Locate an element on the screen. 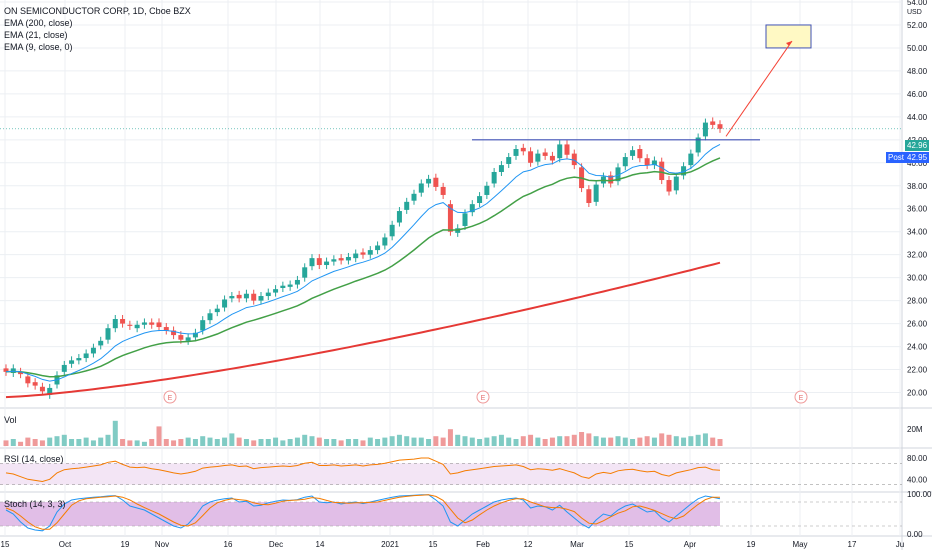 The height and width of the screenshot is (550, 932). price-tick-label: 20.00 is located at coordinates (917, 393).